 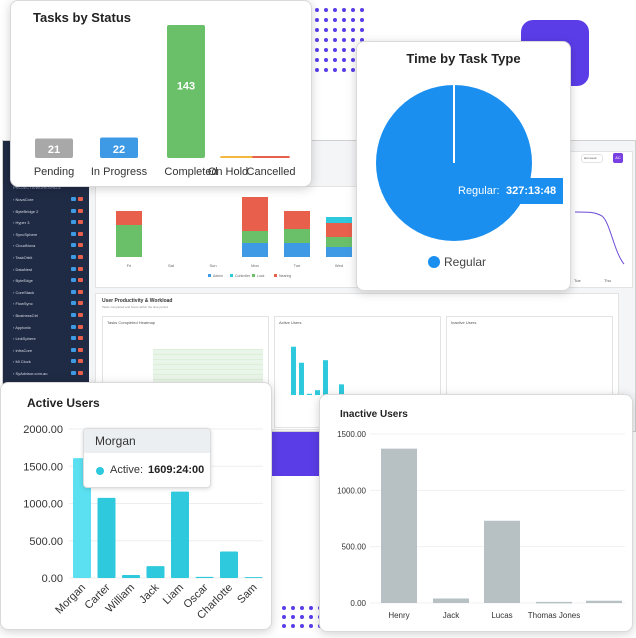 I want to click on status-bar-on-hold, so click(x=239, y=157).